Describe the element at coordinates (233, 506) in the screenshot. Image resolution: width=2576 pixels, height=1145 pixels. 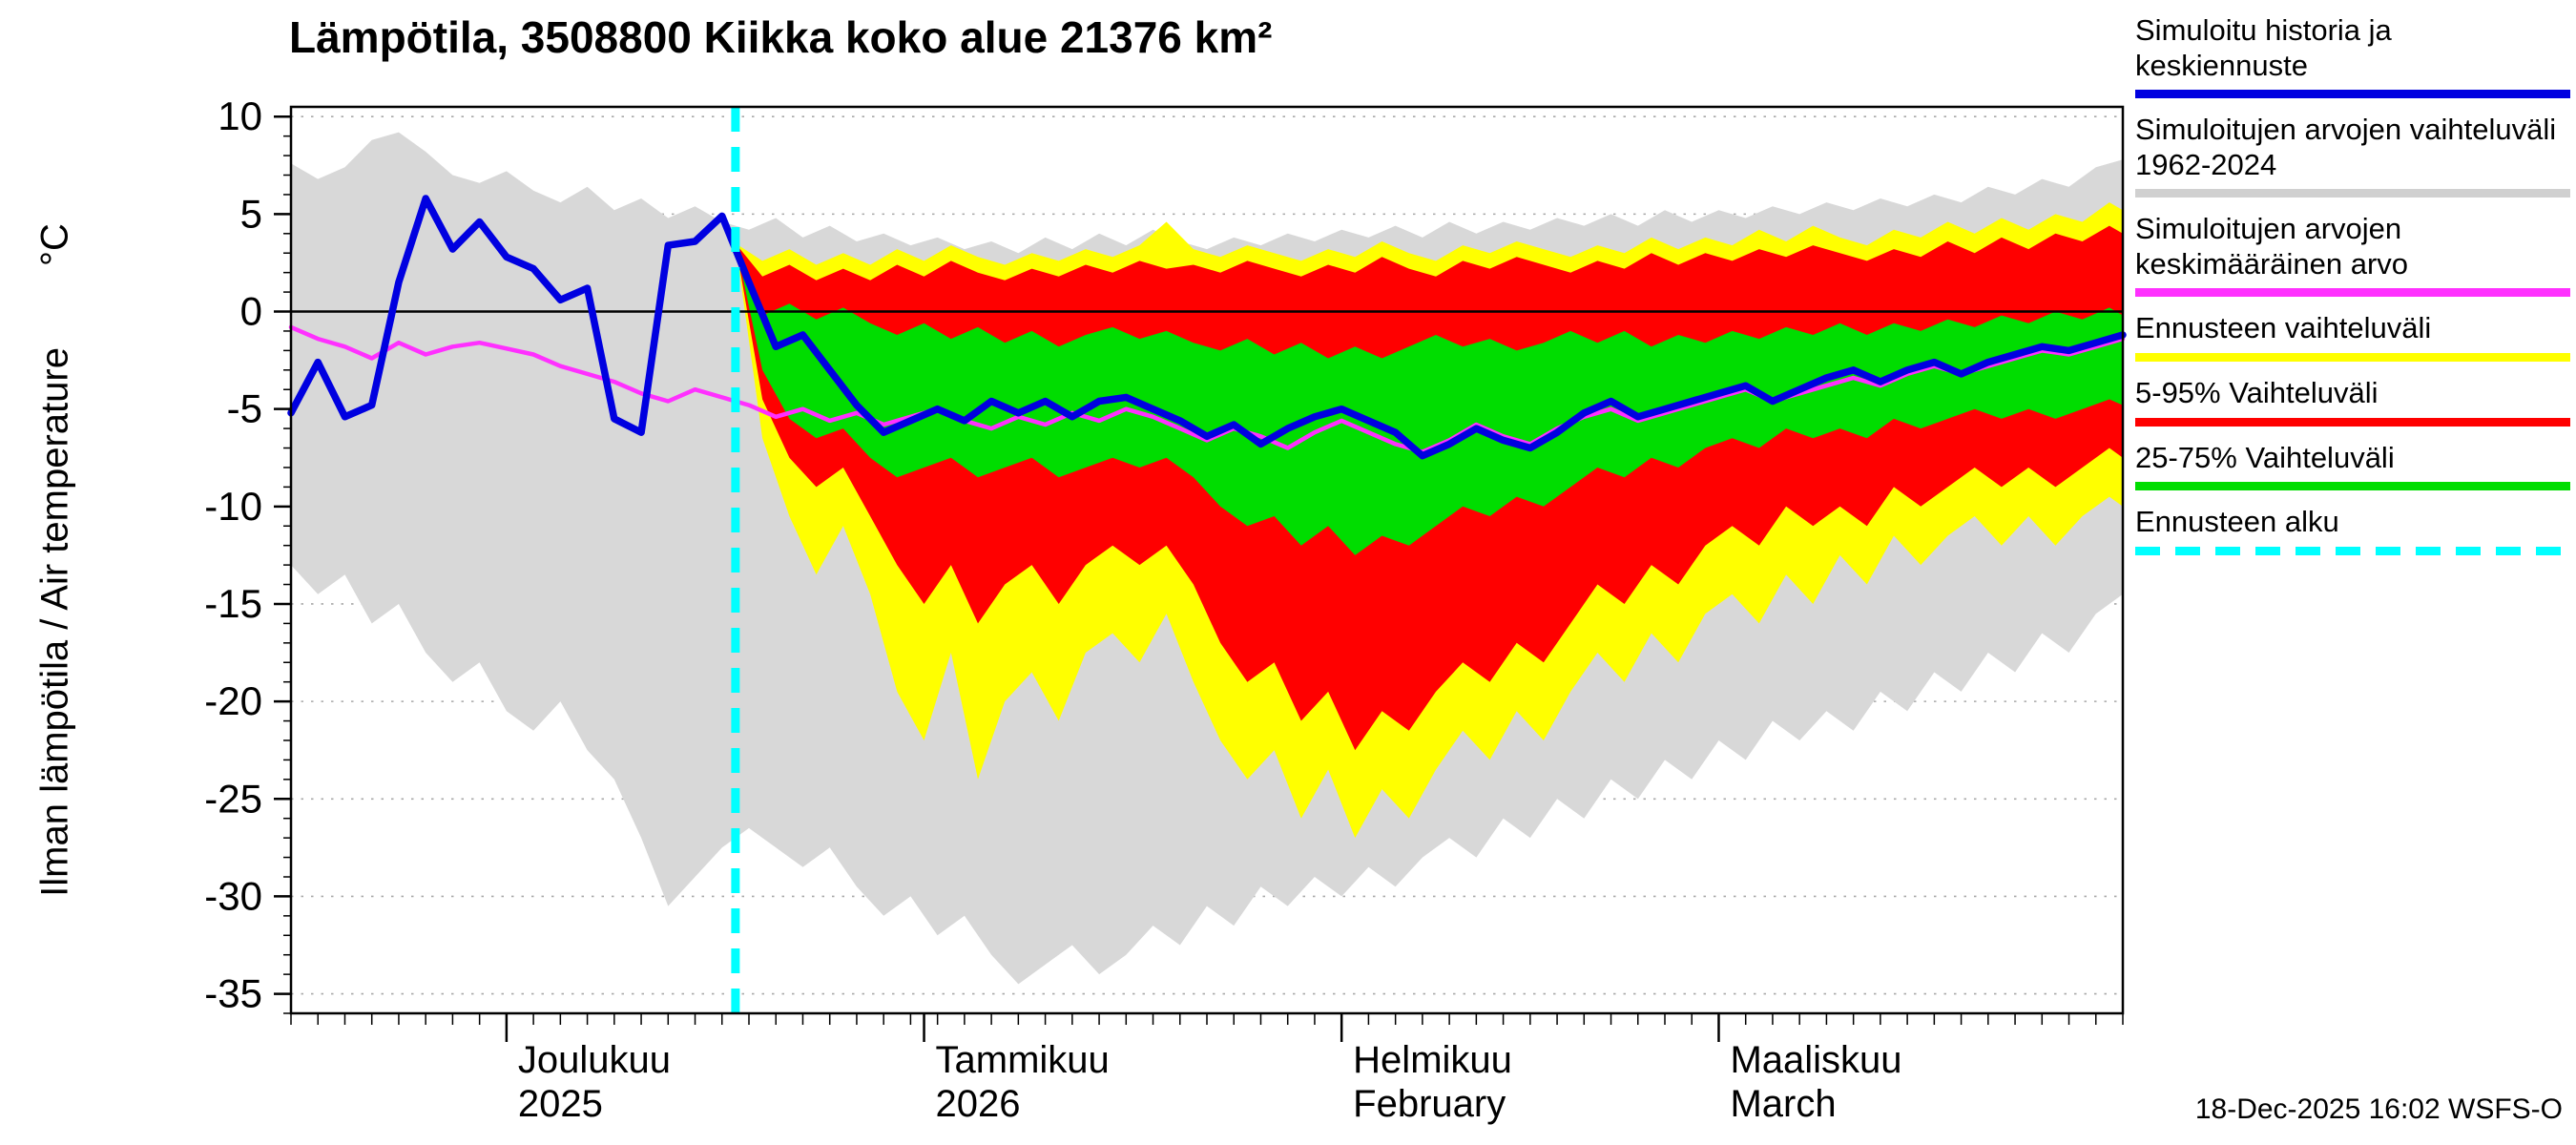
I see `y-tick-label: -10` at that location.